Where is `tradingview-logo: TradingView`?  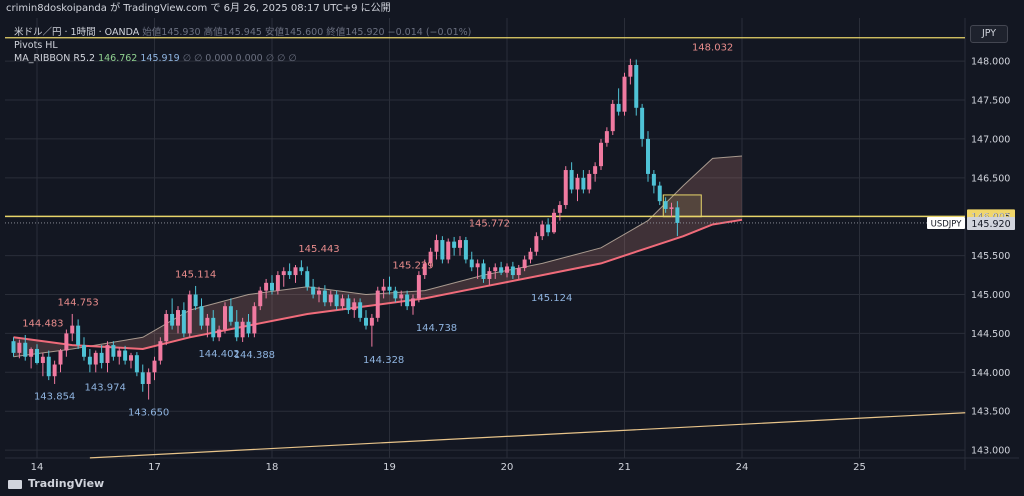
tradingview-logo: TradingView is located at coordinates (56, 484).